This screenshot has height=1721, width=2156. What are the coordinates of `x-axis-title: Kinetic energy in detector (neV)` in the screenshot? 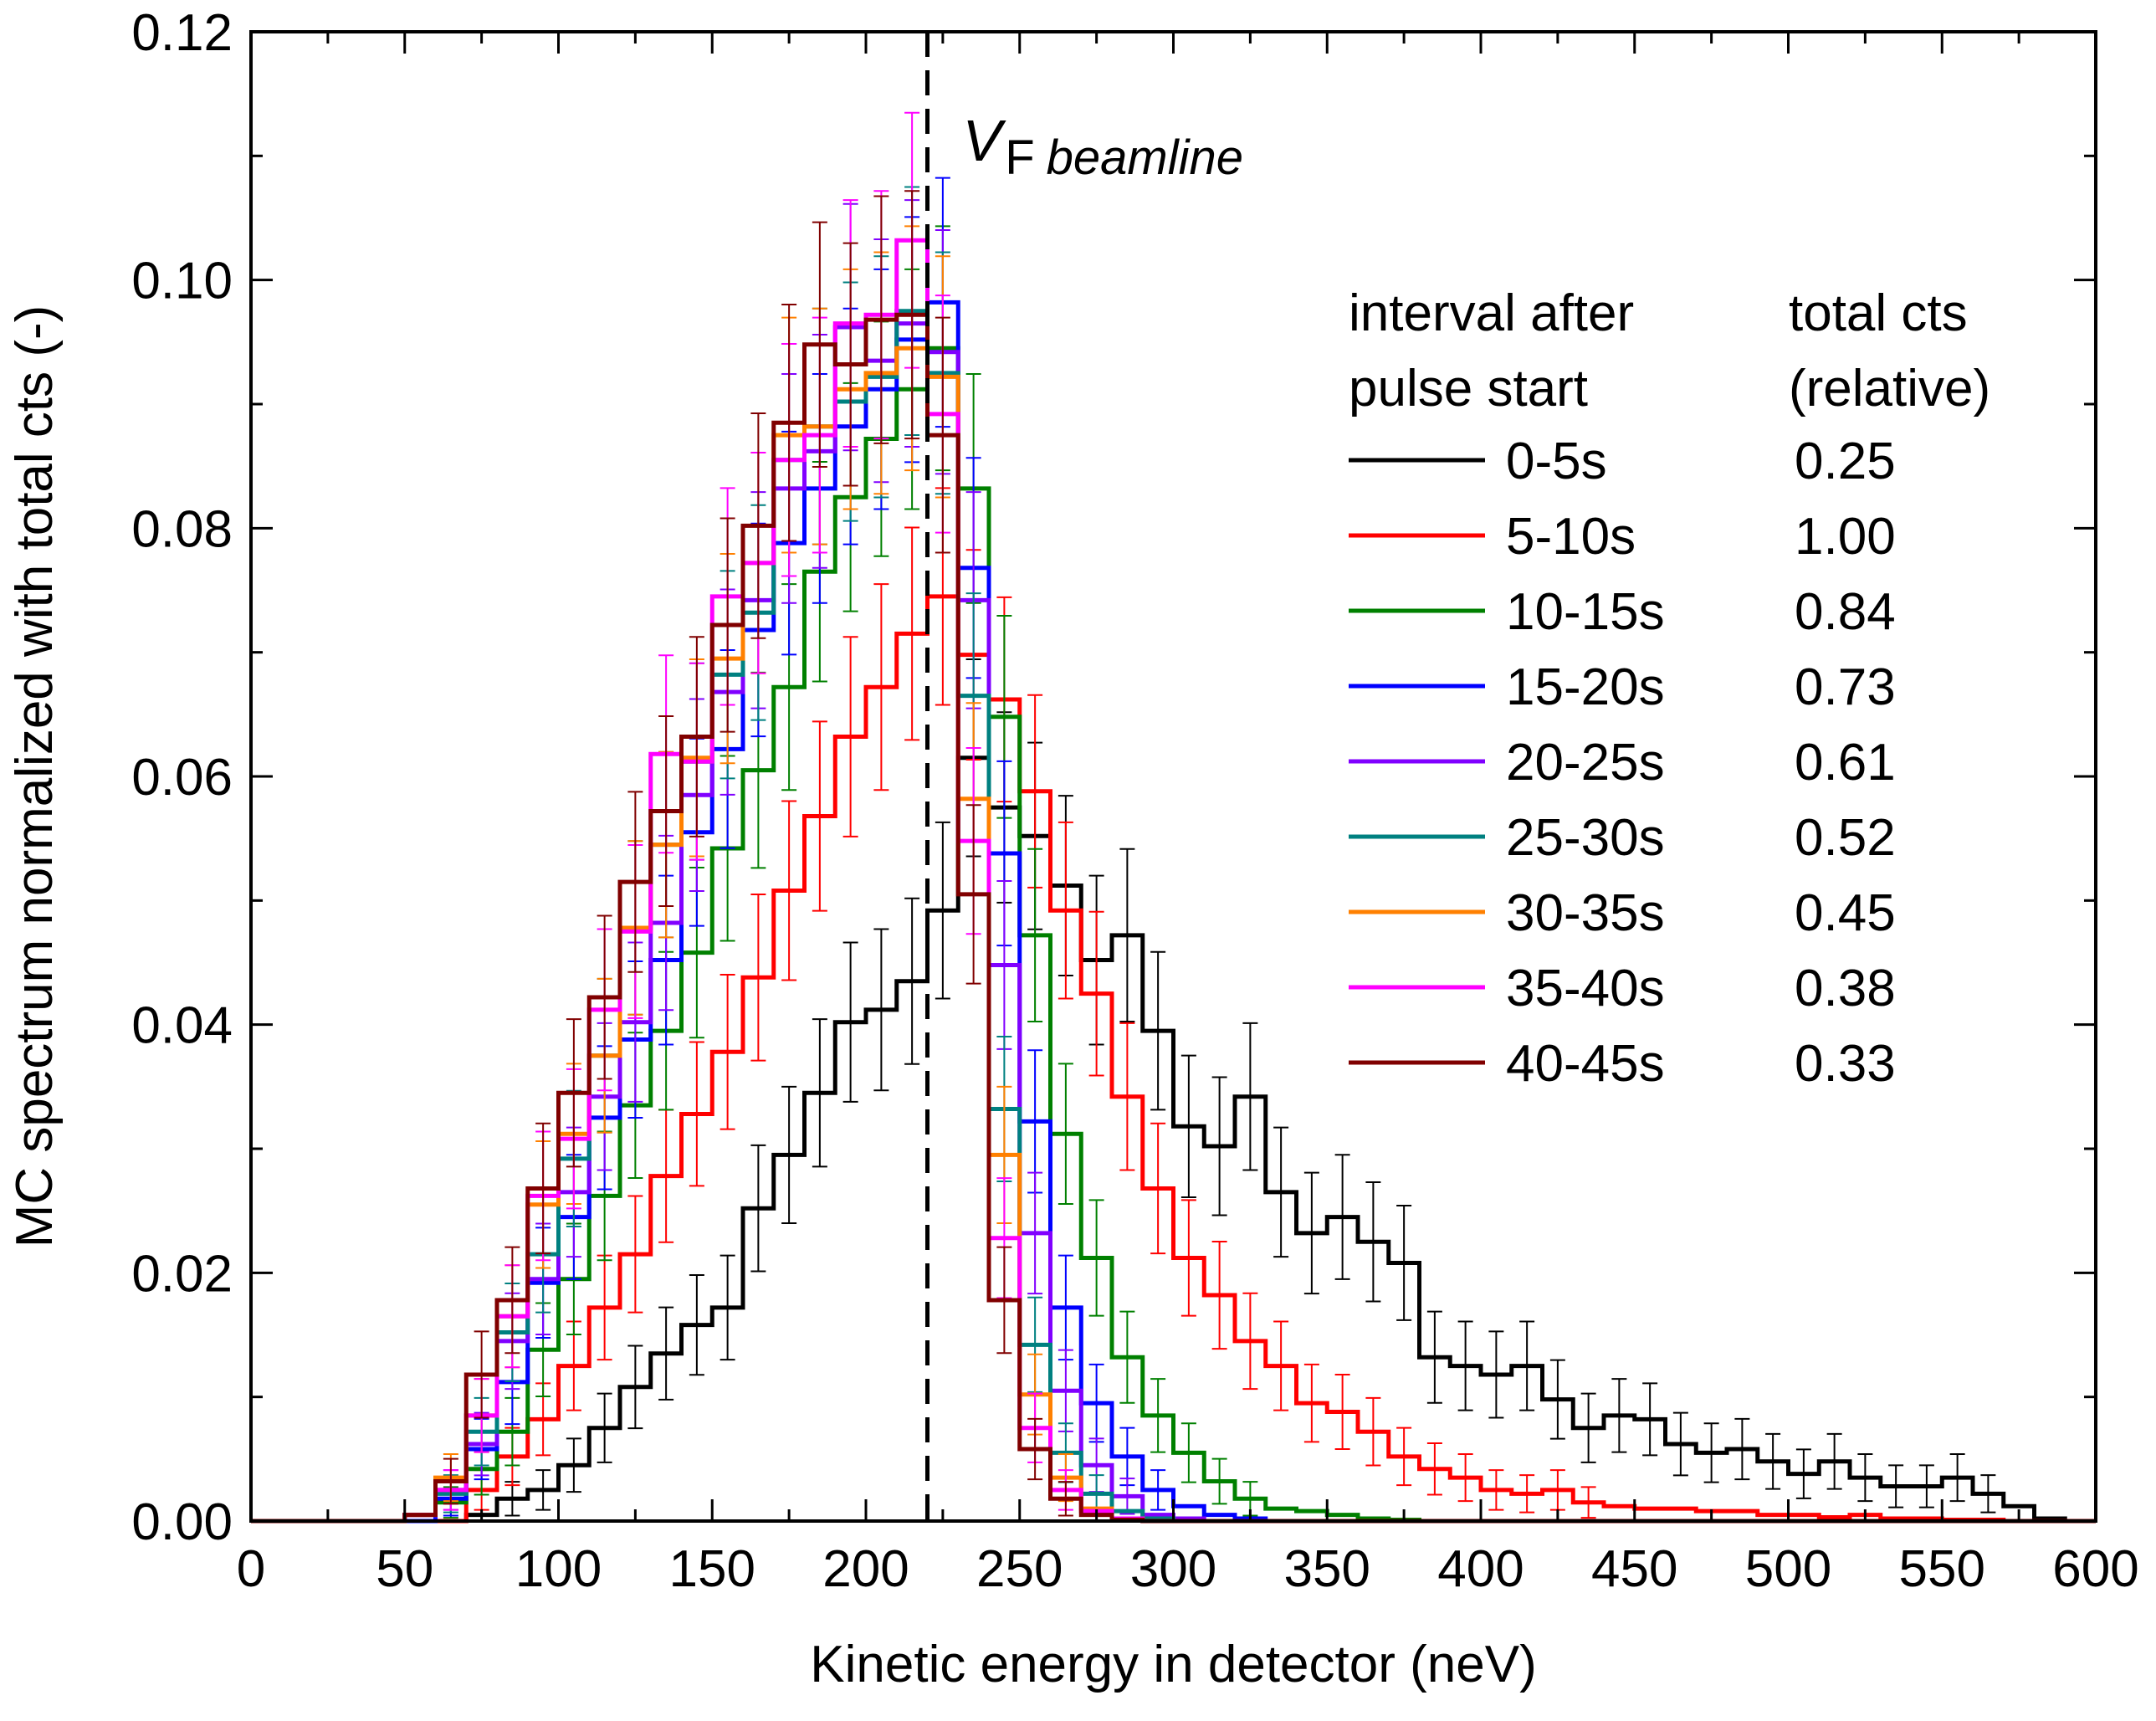 It's located at (1173, 1664).